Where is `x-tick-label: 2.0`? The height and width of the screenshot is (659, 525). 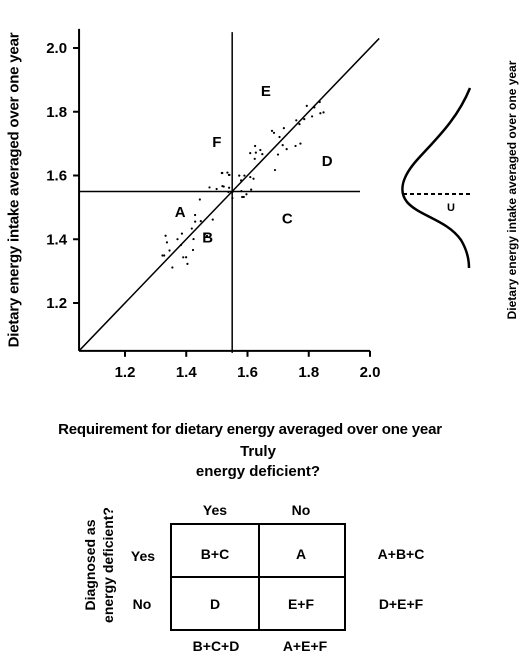 x-tick-label: 2.0 is located at coordinates (370, 372).